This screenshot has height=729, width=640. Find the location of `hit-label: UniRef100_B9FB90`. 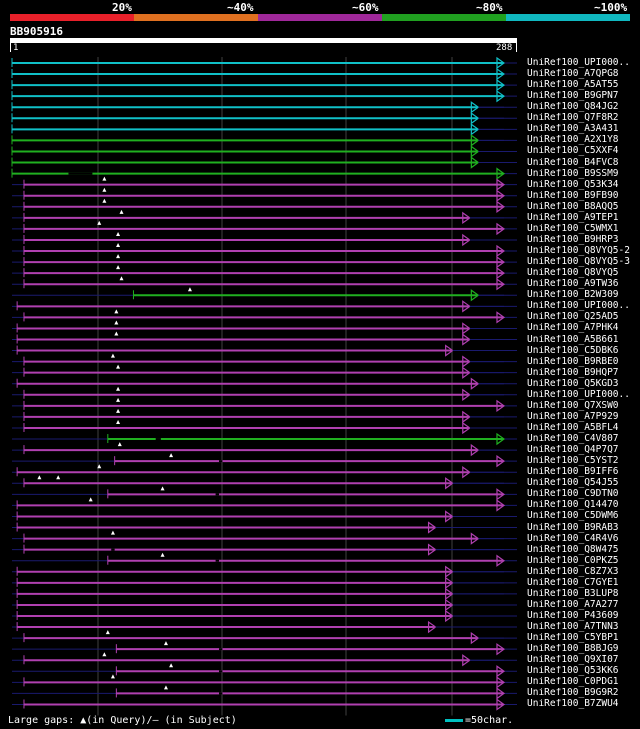

hit-label: UniRef100_B9FB90 is located at coordinates (573, 195).